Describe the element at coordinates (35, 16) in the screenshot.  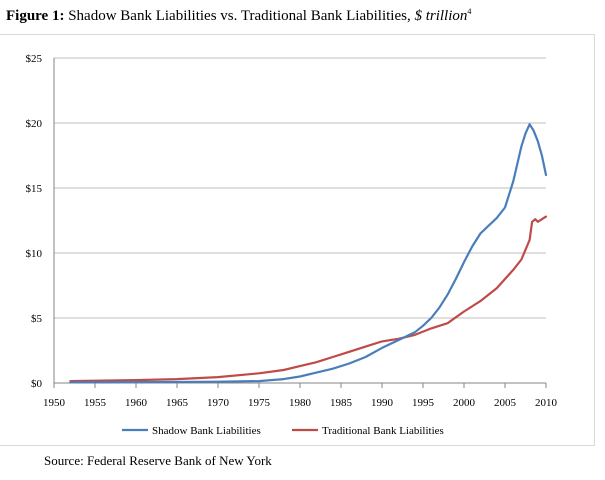
I see `figure-label: Figure 1:` at that location.